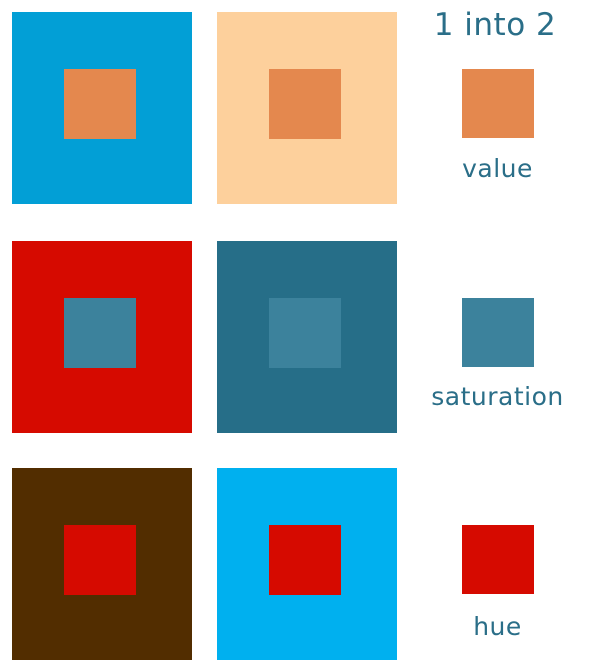  Describe the element at coordinates (305, 560) in the screenshot. I see `hue-right-center-square` at that location.